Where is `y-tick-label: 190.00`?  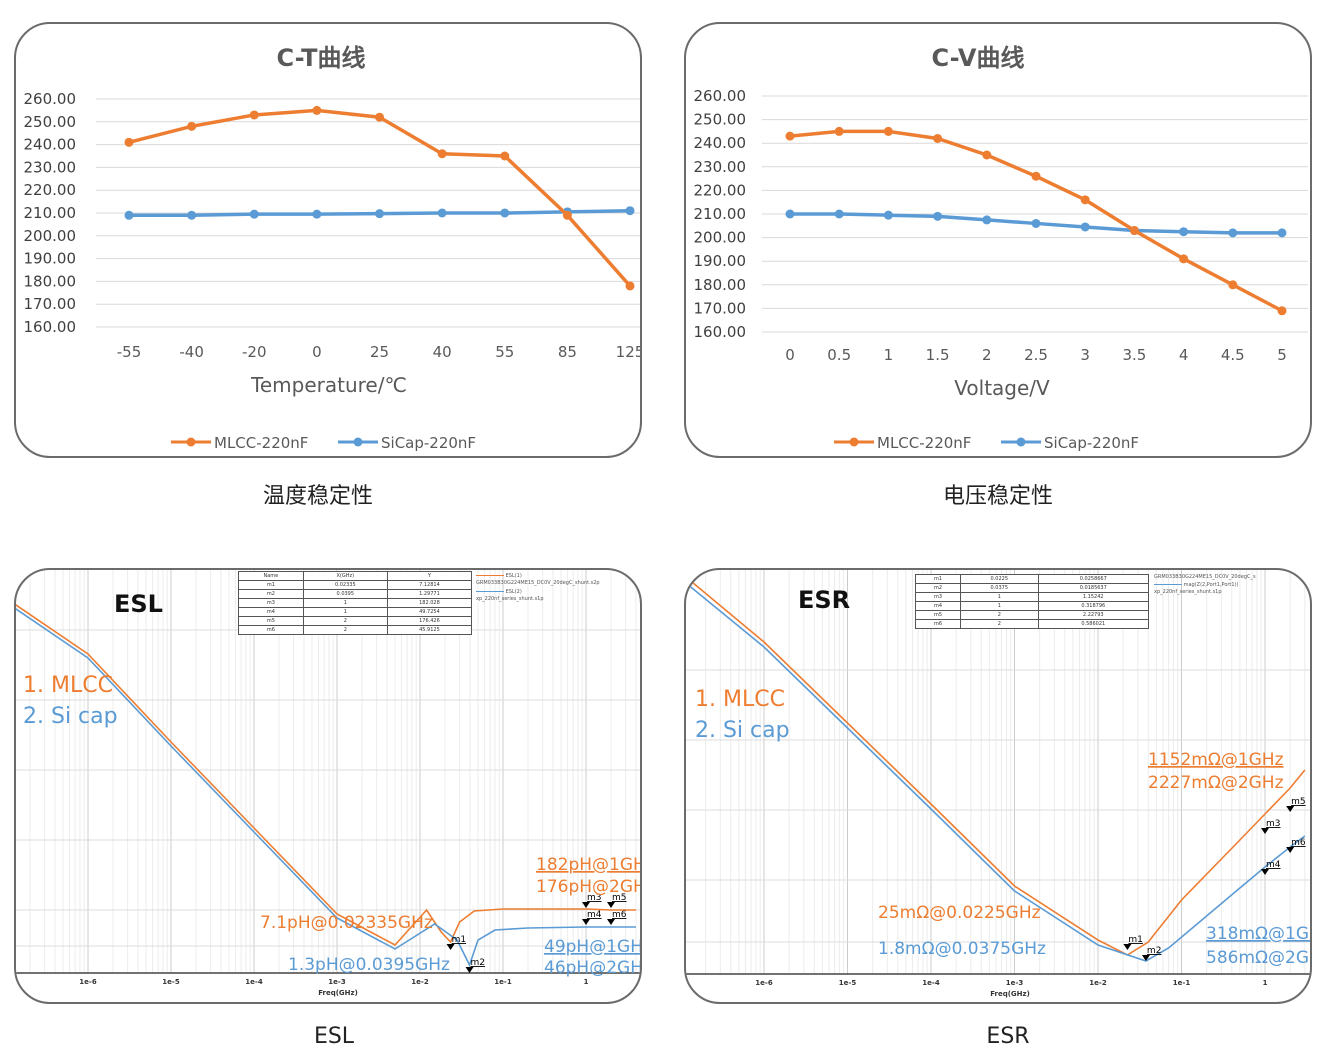 y-tick-label: 190.00 is located at coordinates (50, 259).